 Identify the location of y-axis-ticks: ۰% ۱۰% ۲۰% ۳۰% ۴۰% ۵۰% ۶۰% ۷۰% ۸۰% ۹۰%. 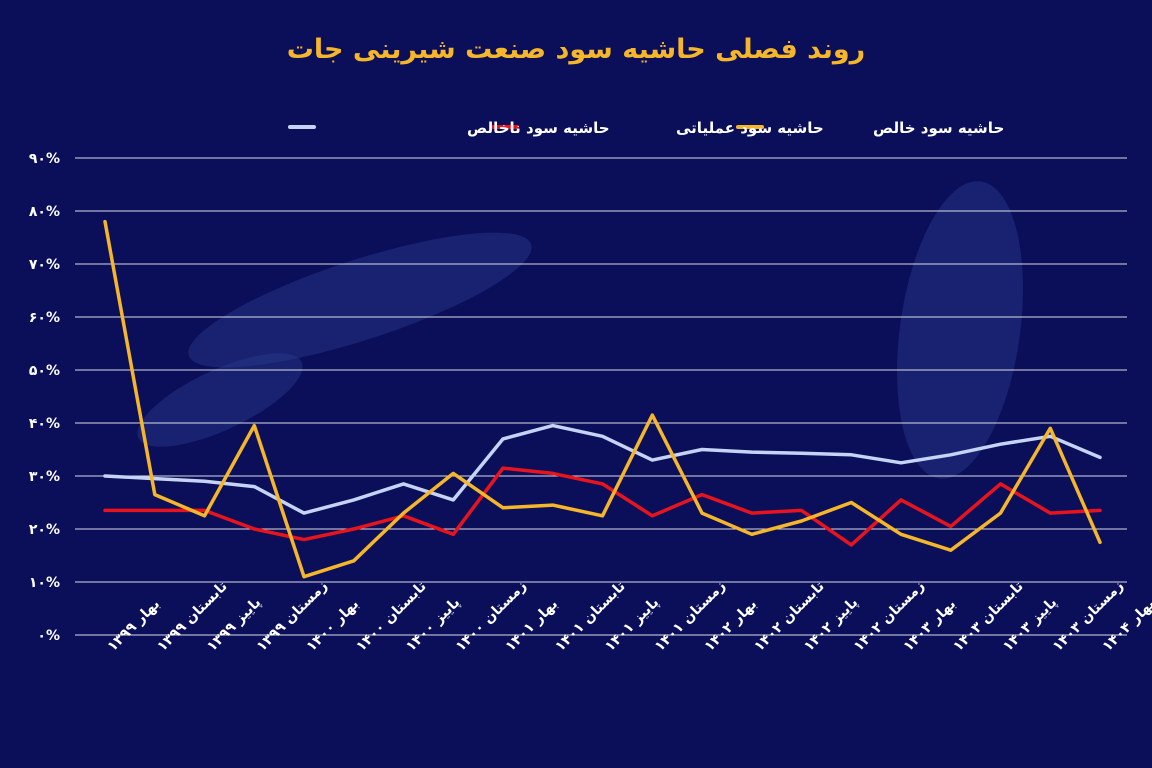
(44, 397).